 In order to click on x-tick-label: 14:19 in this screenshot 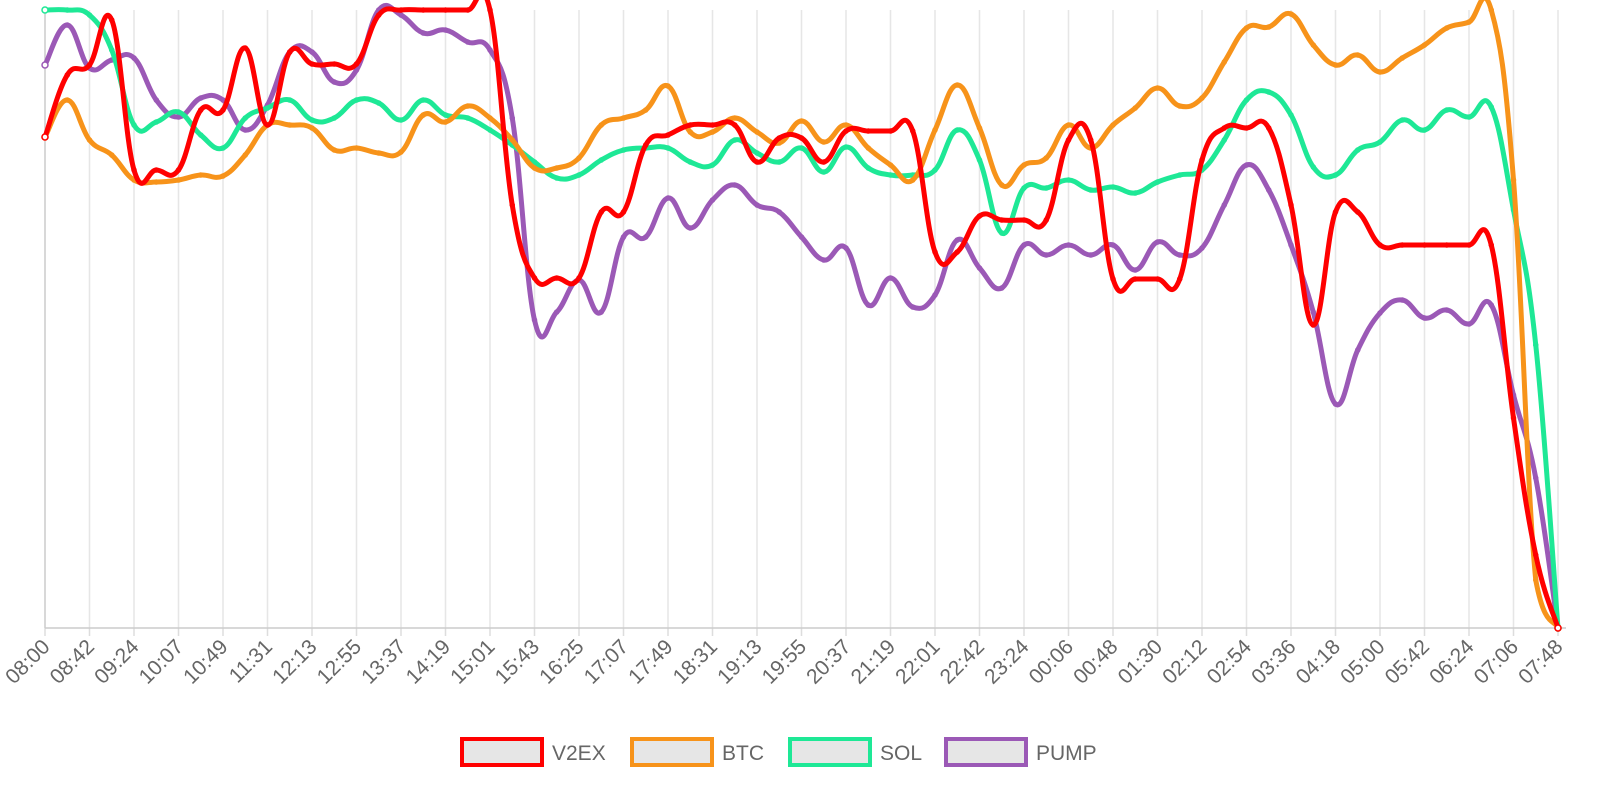, I will do `click(428, 661)`.